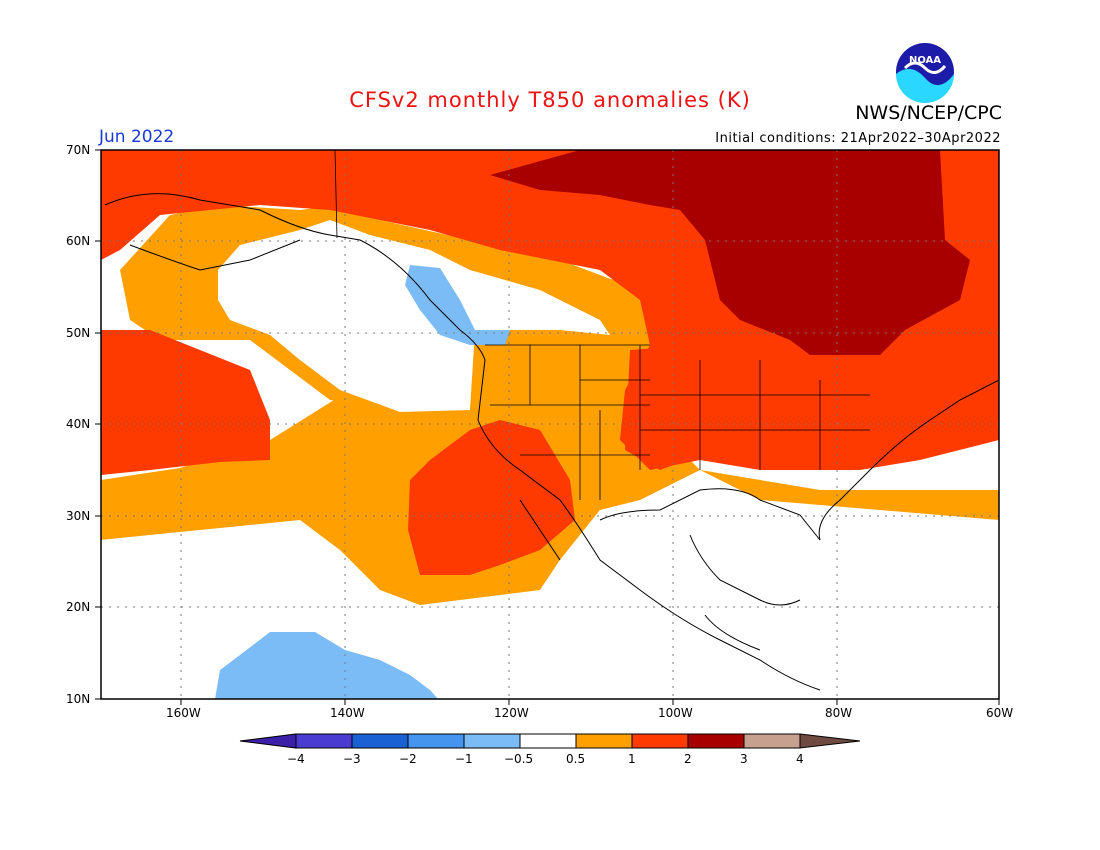 Image resolution: width=1100 pixels, height=850 pixels. Describe the element at coordinates (296, 759) in the screenshot. I see `colorbar-label: −4` at that location.